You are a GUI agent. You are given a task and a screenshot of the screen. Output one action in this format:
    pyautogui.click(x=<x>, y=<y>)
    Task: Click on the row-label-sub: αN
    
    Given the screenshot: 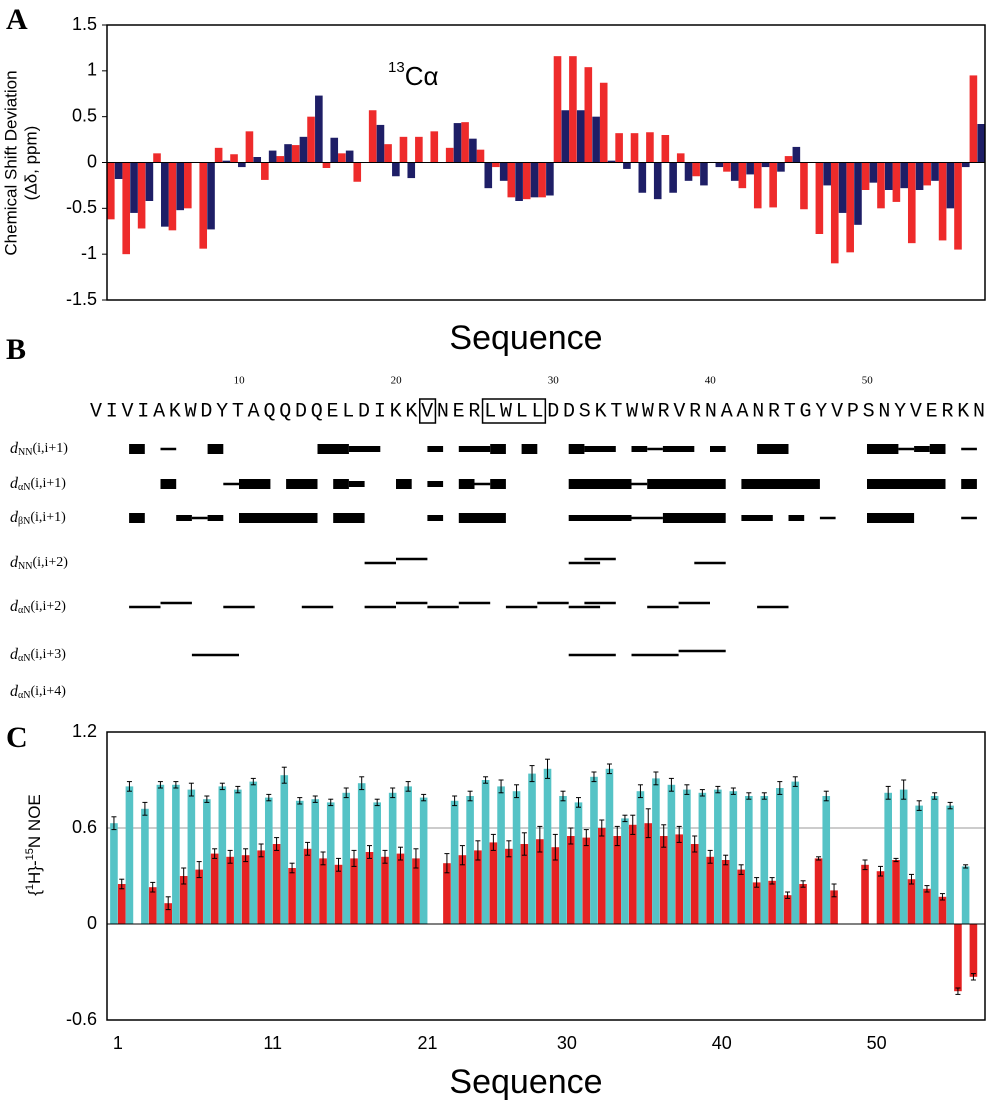 What is the action you would take?
    pyautogui.click(x=24, y=487)
    